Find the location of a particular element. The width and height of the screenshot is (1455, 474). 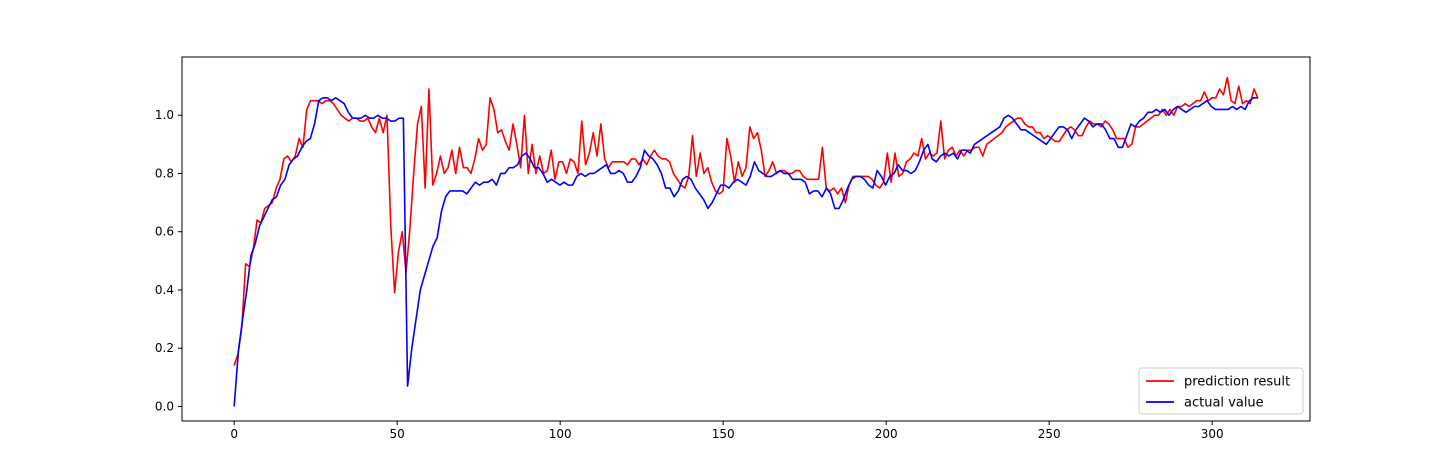

legend-label-1: prediction result is located at coordinates (1237, 382).